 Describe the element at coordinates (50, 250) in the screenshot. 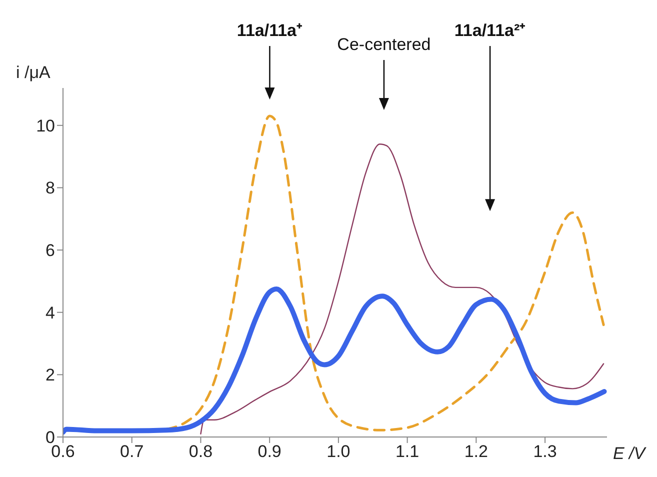

I see `y-tick-label: 6` at that location.